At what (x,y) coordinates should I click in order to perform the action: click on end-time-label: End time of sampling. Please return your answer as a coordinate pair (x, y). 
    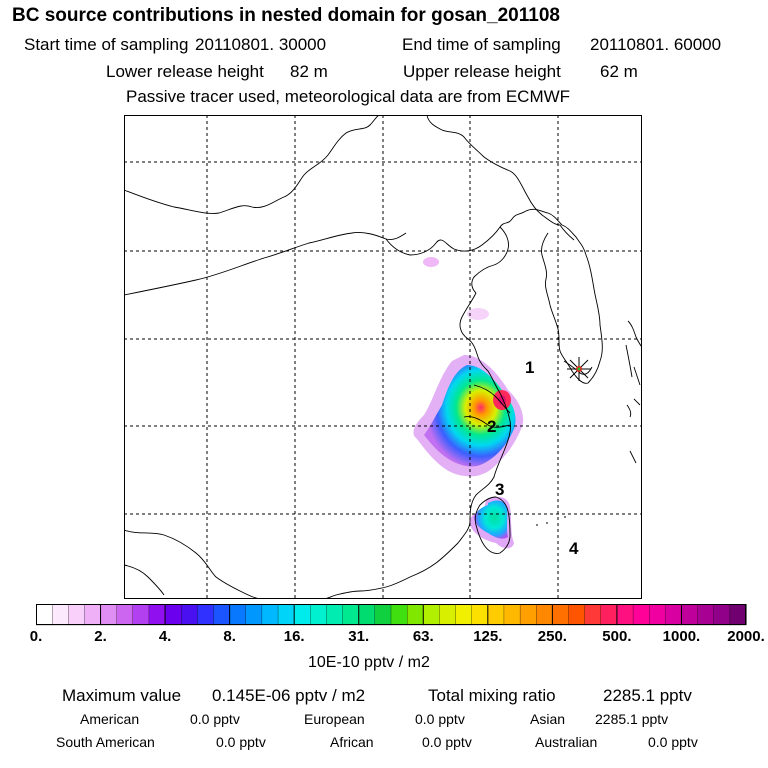
    Looking at the image, I should click on (481, 44).